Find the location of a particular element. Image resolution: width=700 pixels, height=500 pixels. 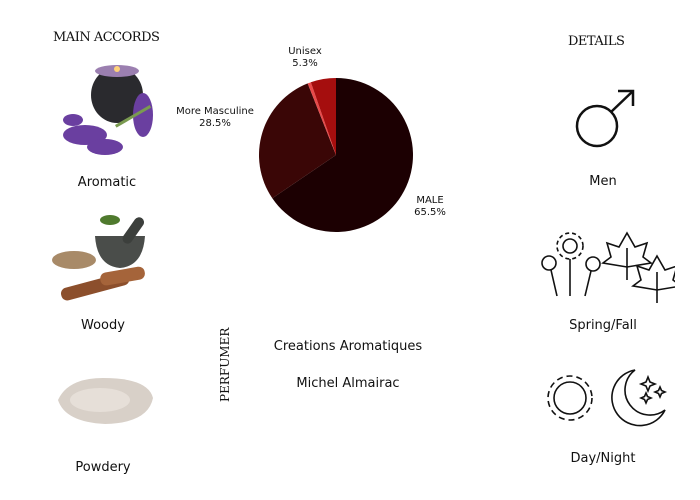

perfumer-house: Creations Aromatiques is located at coordinates (348, 346).